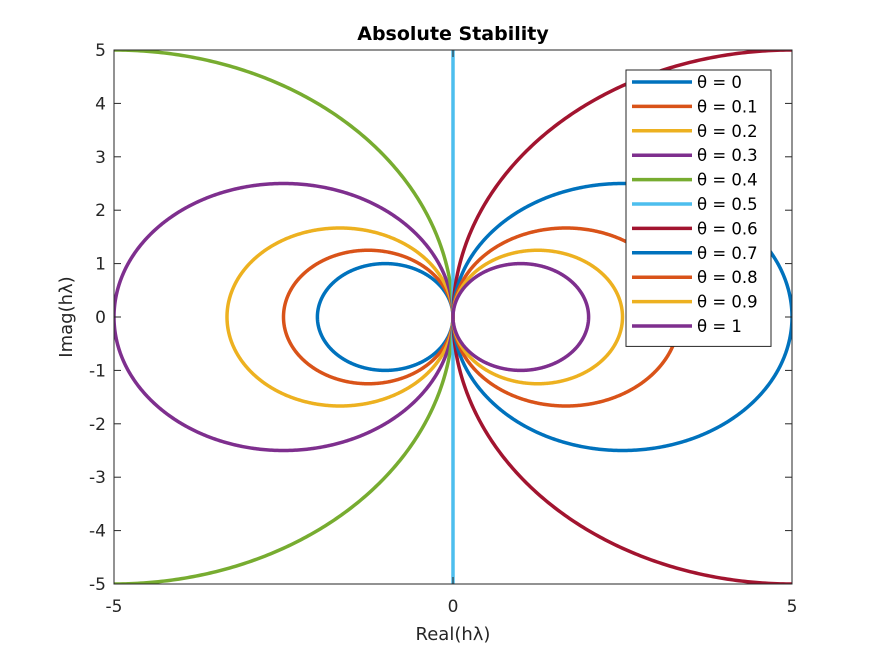 This screenshot has width=875, height=656. I want to click on y-tick-label: -3, so click(97, 478).